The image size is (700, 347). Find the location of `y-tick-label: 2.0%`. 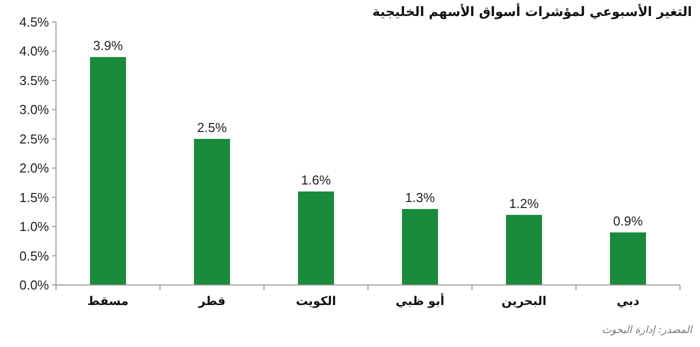

y-tick-label: 2.0% is located at coordinates (34, 168).